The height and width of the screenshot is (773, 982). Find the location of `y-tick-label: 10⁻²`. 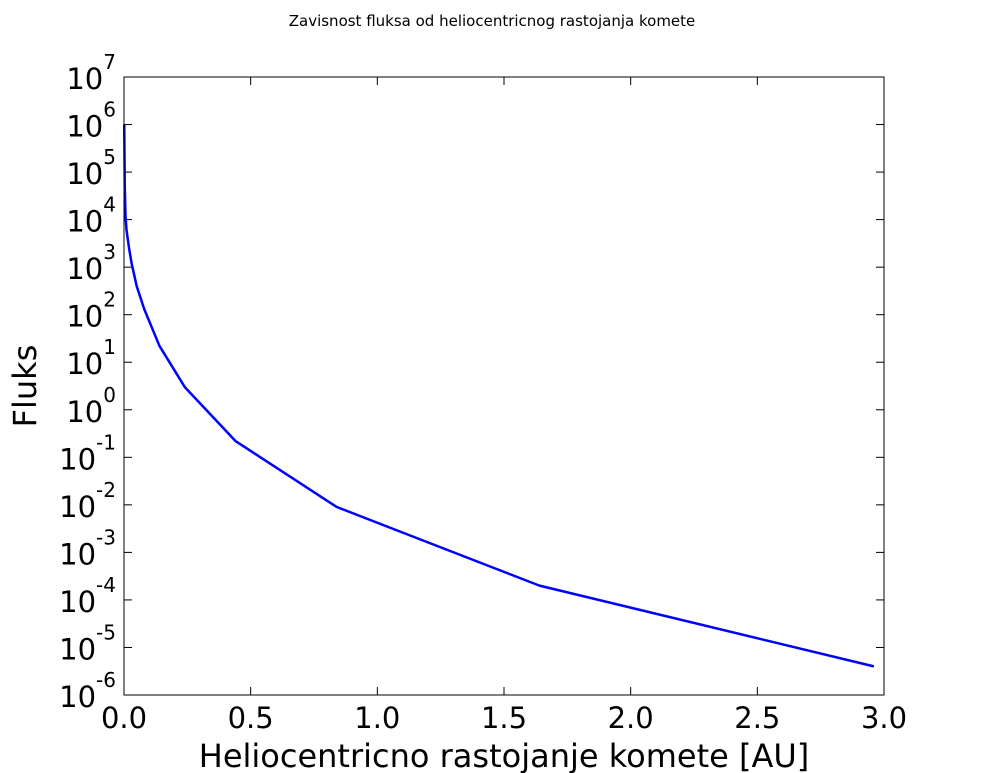

y-tick-label: 10⁻² is located at coordinates (87, 501).